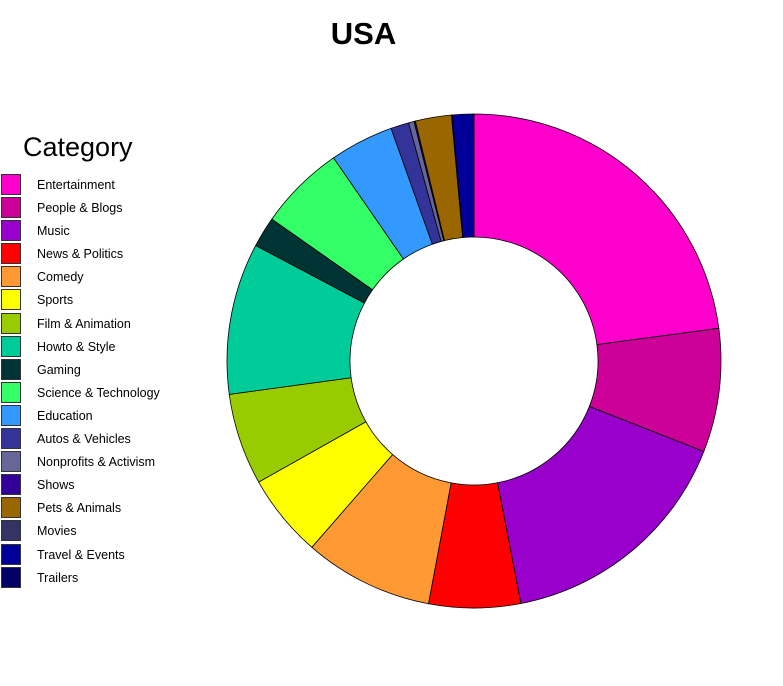 The width and height of the screenshot is (783, 686). What do you see at coordinates (96, 462) in the screenshot?
I see `legend-label: Nonprofits & Activism` at bounding box center [96, 462].